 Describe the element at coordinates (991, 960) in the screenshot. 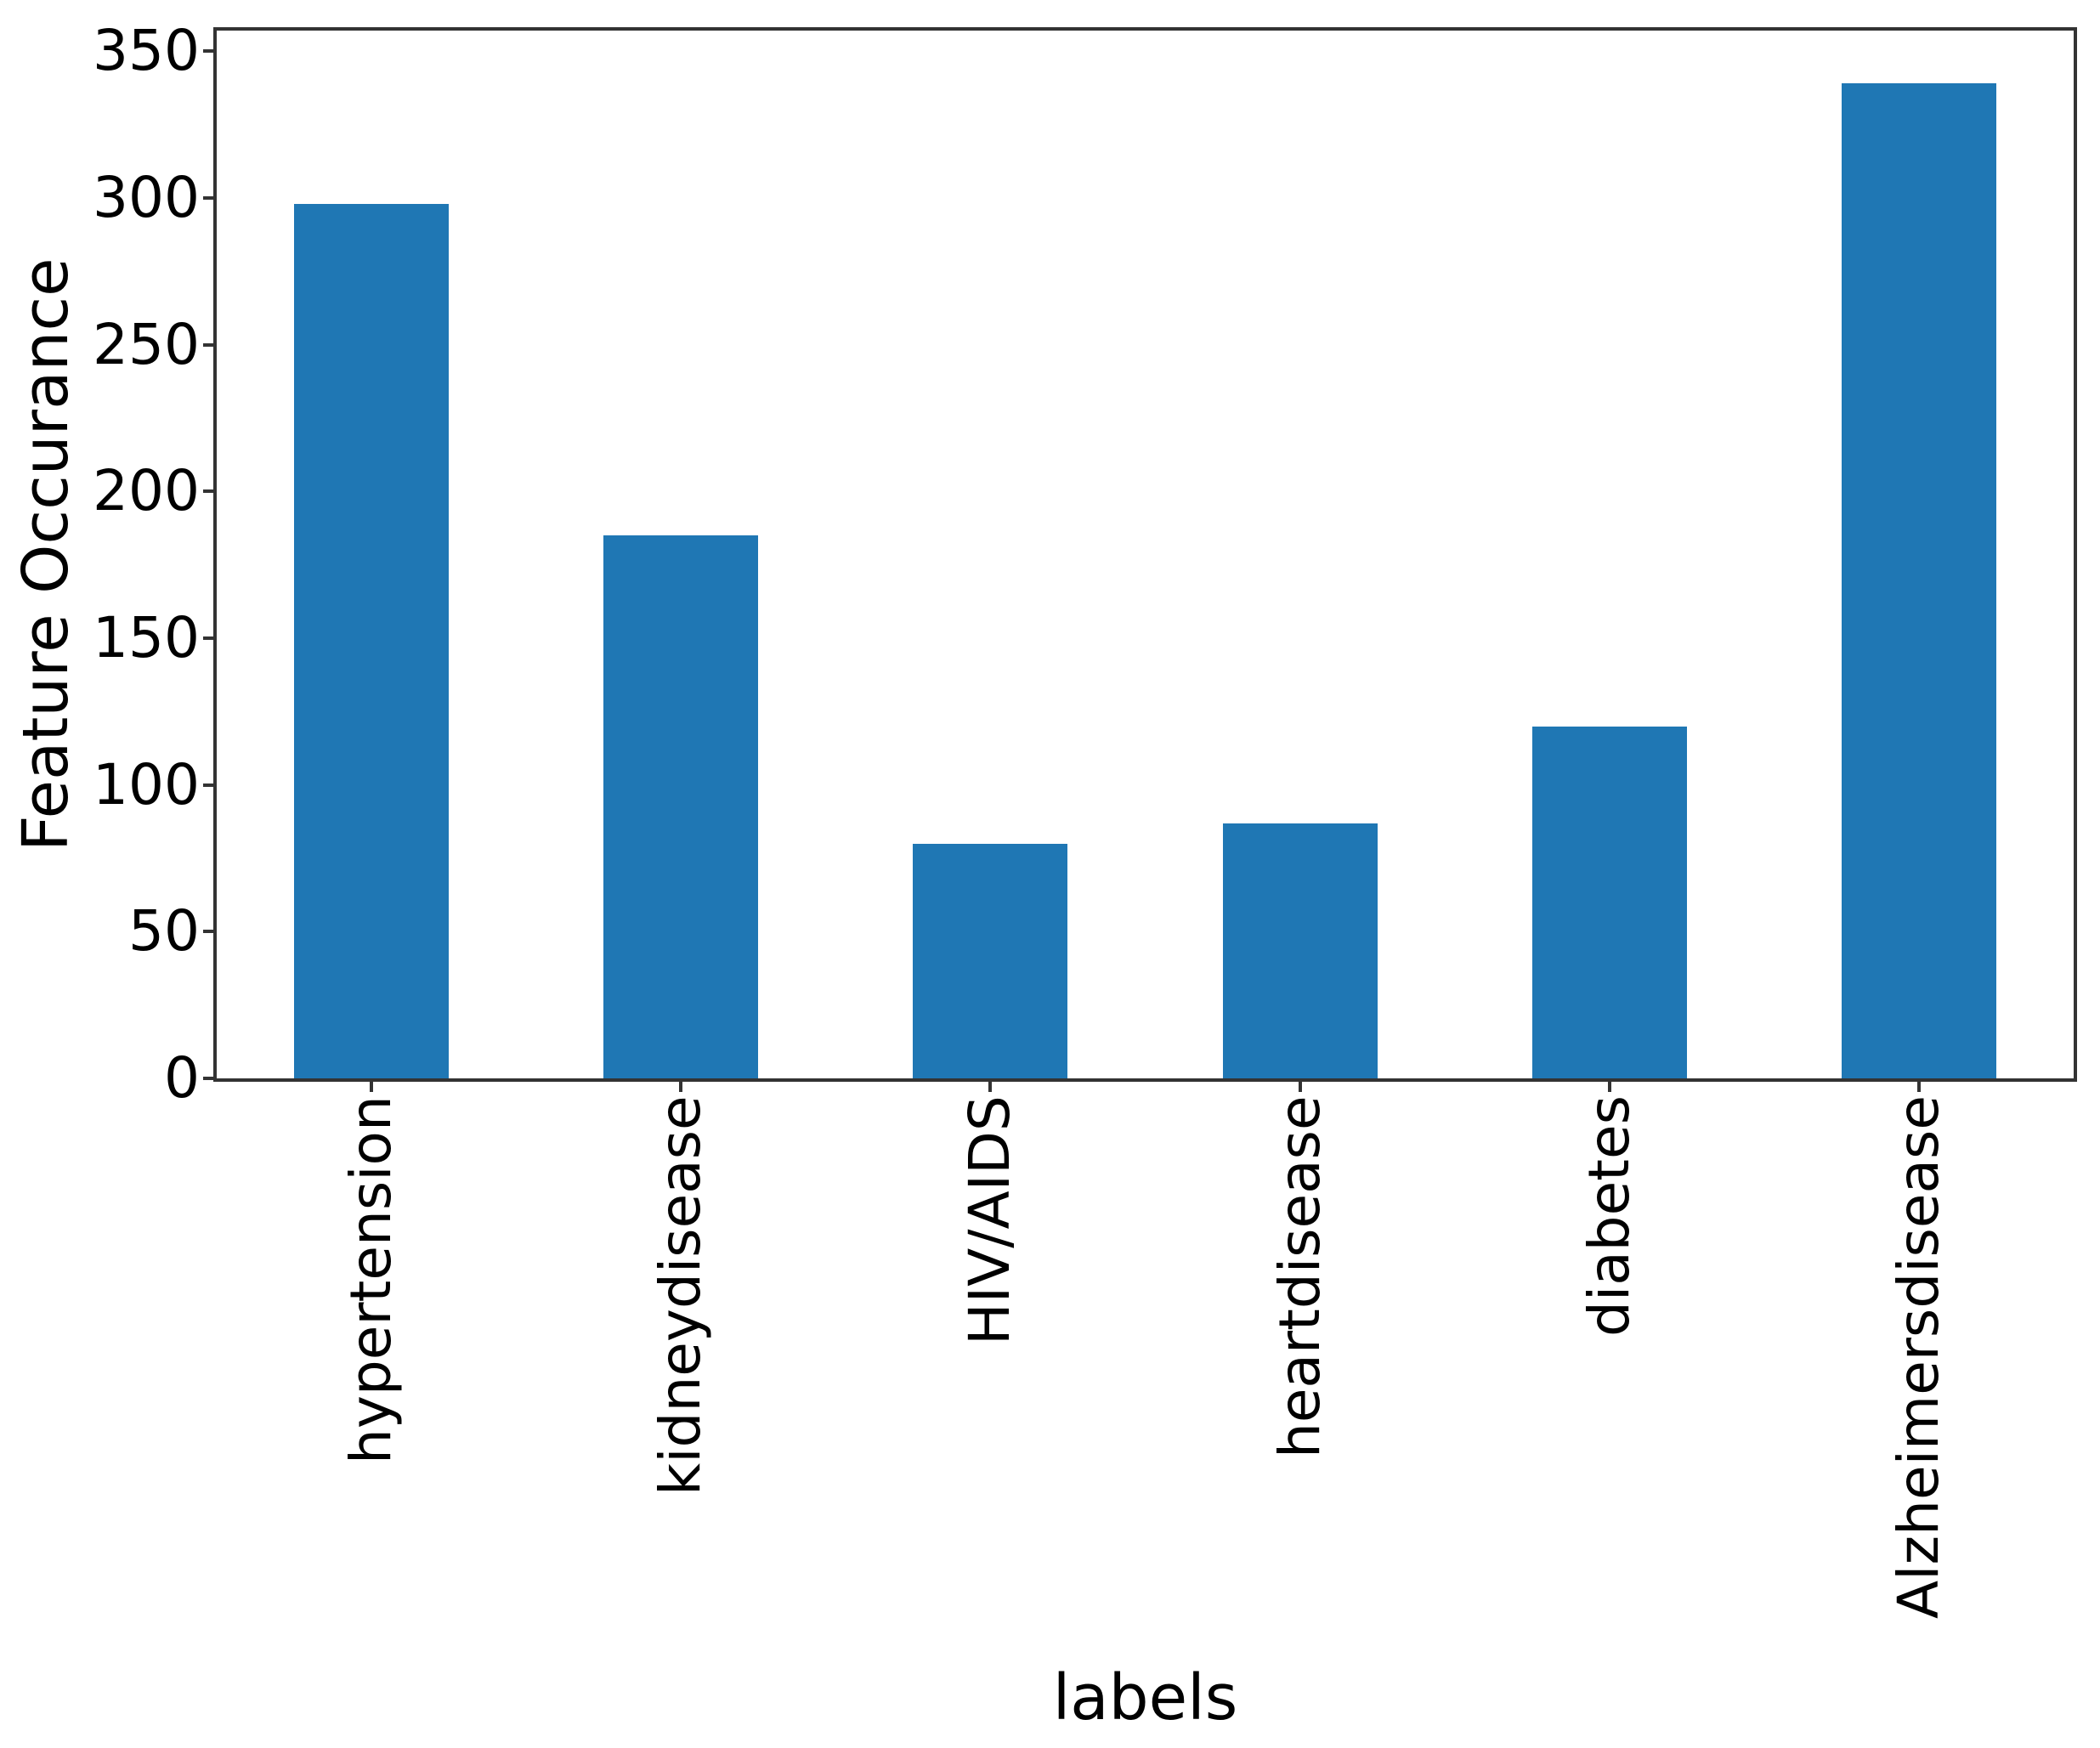

I see `bar-hiv-aids` at that location.